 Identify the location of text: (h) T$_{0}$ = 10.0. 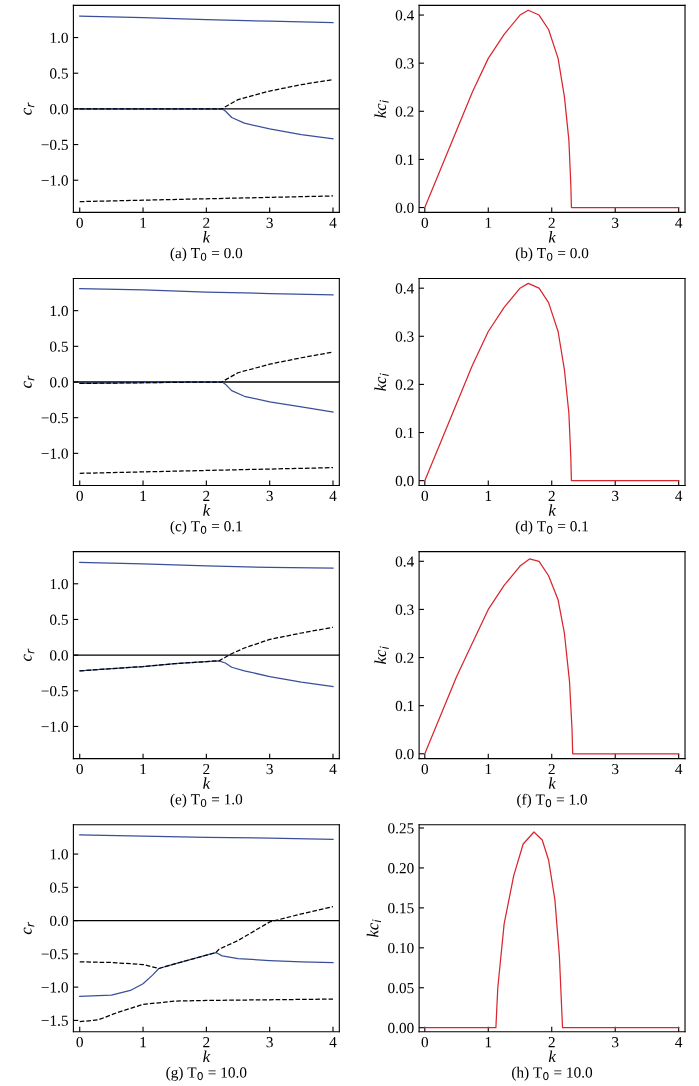
(552, 1073).